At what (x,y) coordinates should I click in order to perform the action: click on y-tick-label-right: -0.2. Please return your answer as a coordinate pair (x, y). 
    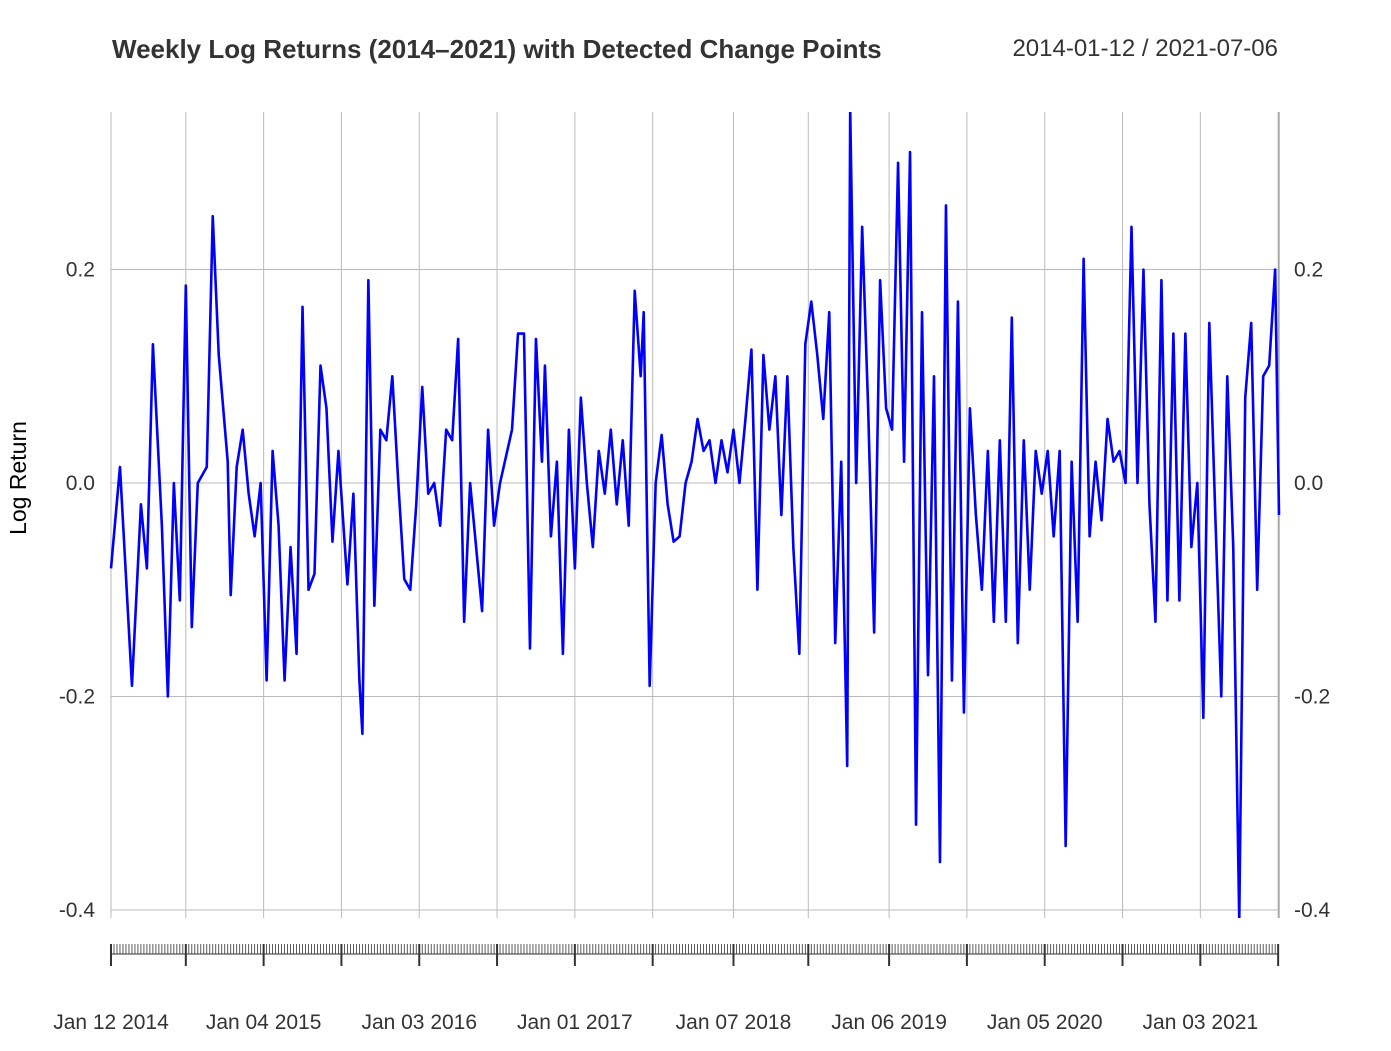
    Looking at the image, I should click on (1312, 697).